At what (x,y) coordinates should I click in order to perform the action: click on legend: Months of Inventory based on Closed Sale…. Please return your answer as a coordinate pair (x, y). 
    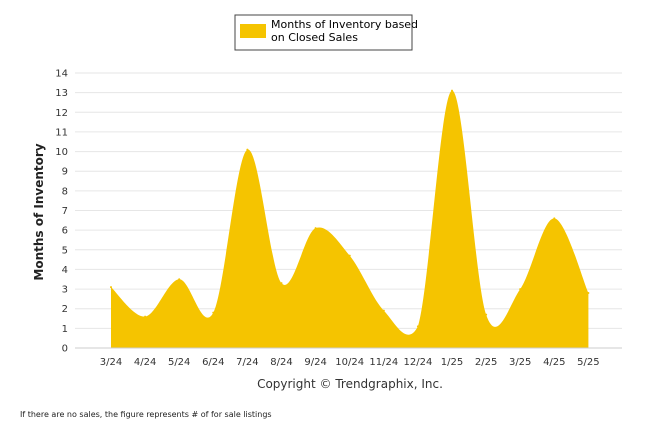
    Looking at the image, I should click on (326, 32).